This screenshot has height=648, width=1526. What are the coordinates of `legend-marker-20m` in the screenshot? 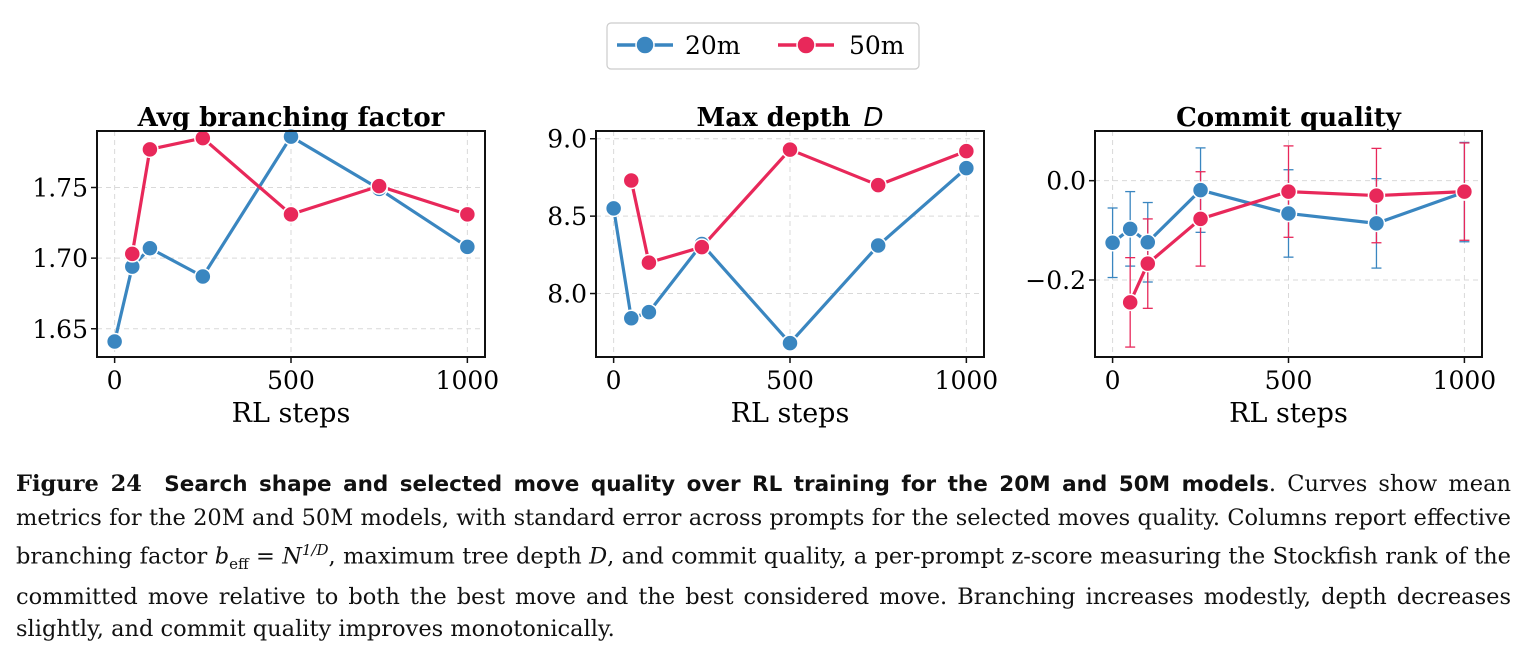 It's located at (645, 45).